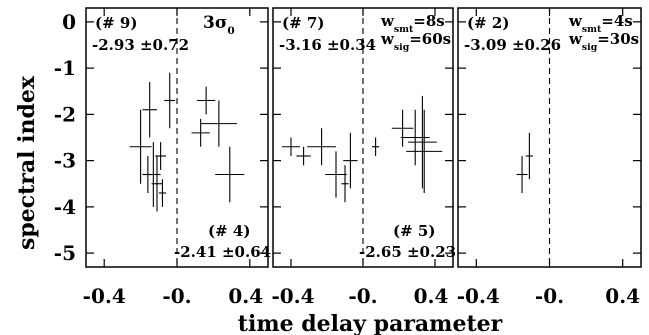 The width and height of the screenshot is (649, 335). What do you see at coordinates (222, 252) in the screenshot?
I see `panel-fit-value: -2.41 ±0.64` at bounding box center [222, 252].